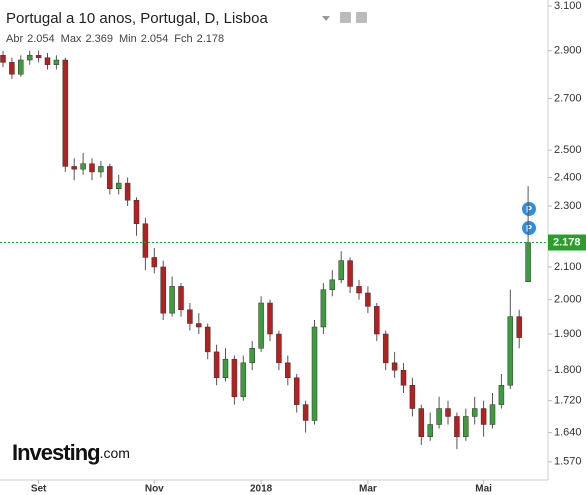 This screenshot has height=495, width=586. I want to click on y-tick-label: 1.900, so click(568, 334).